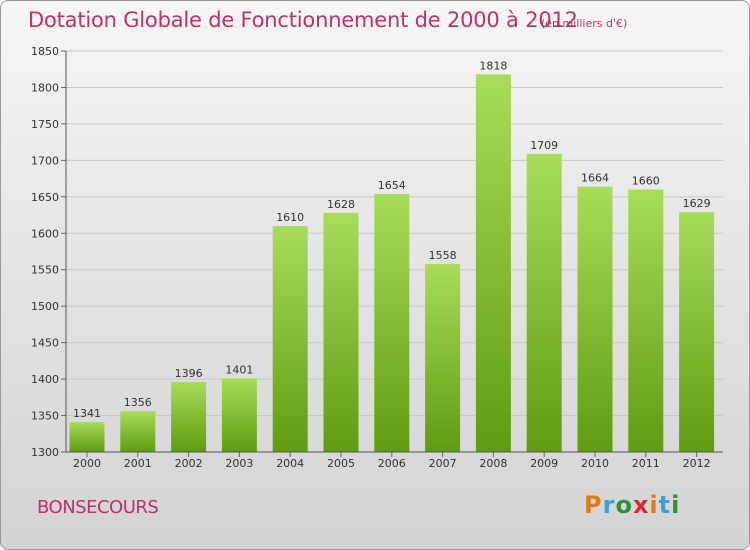  Describe the element at coordinates (595, 178) in the screenshot. I see `bar-value-label: 1664` at that location.